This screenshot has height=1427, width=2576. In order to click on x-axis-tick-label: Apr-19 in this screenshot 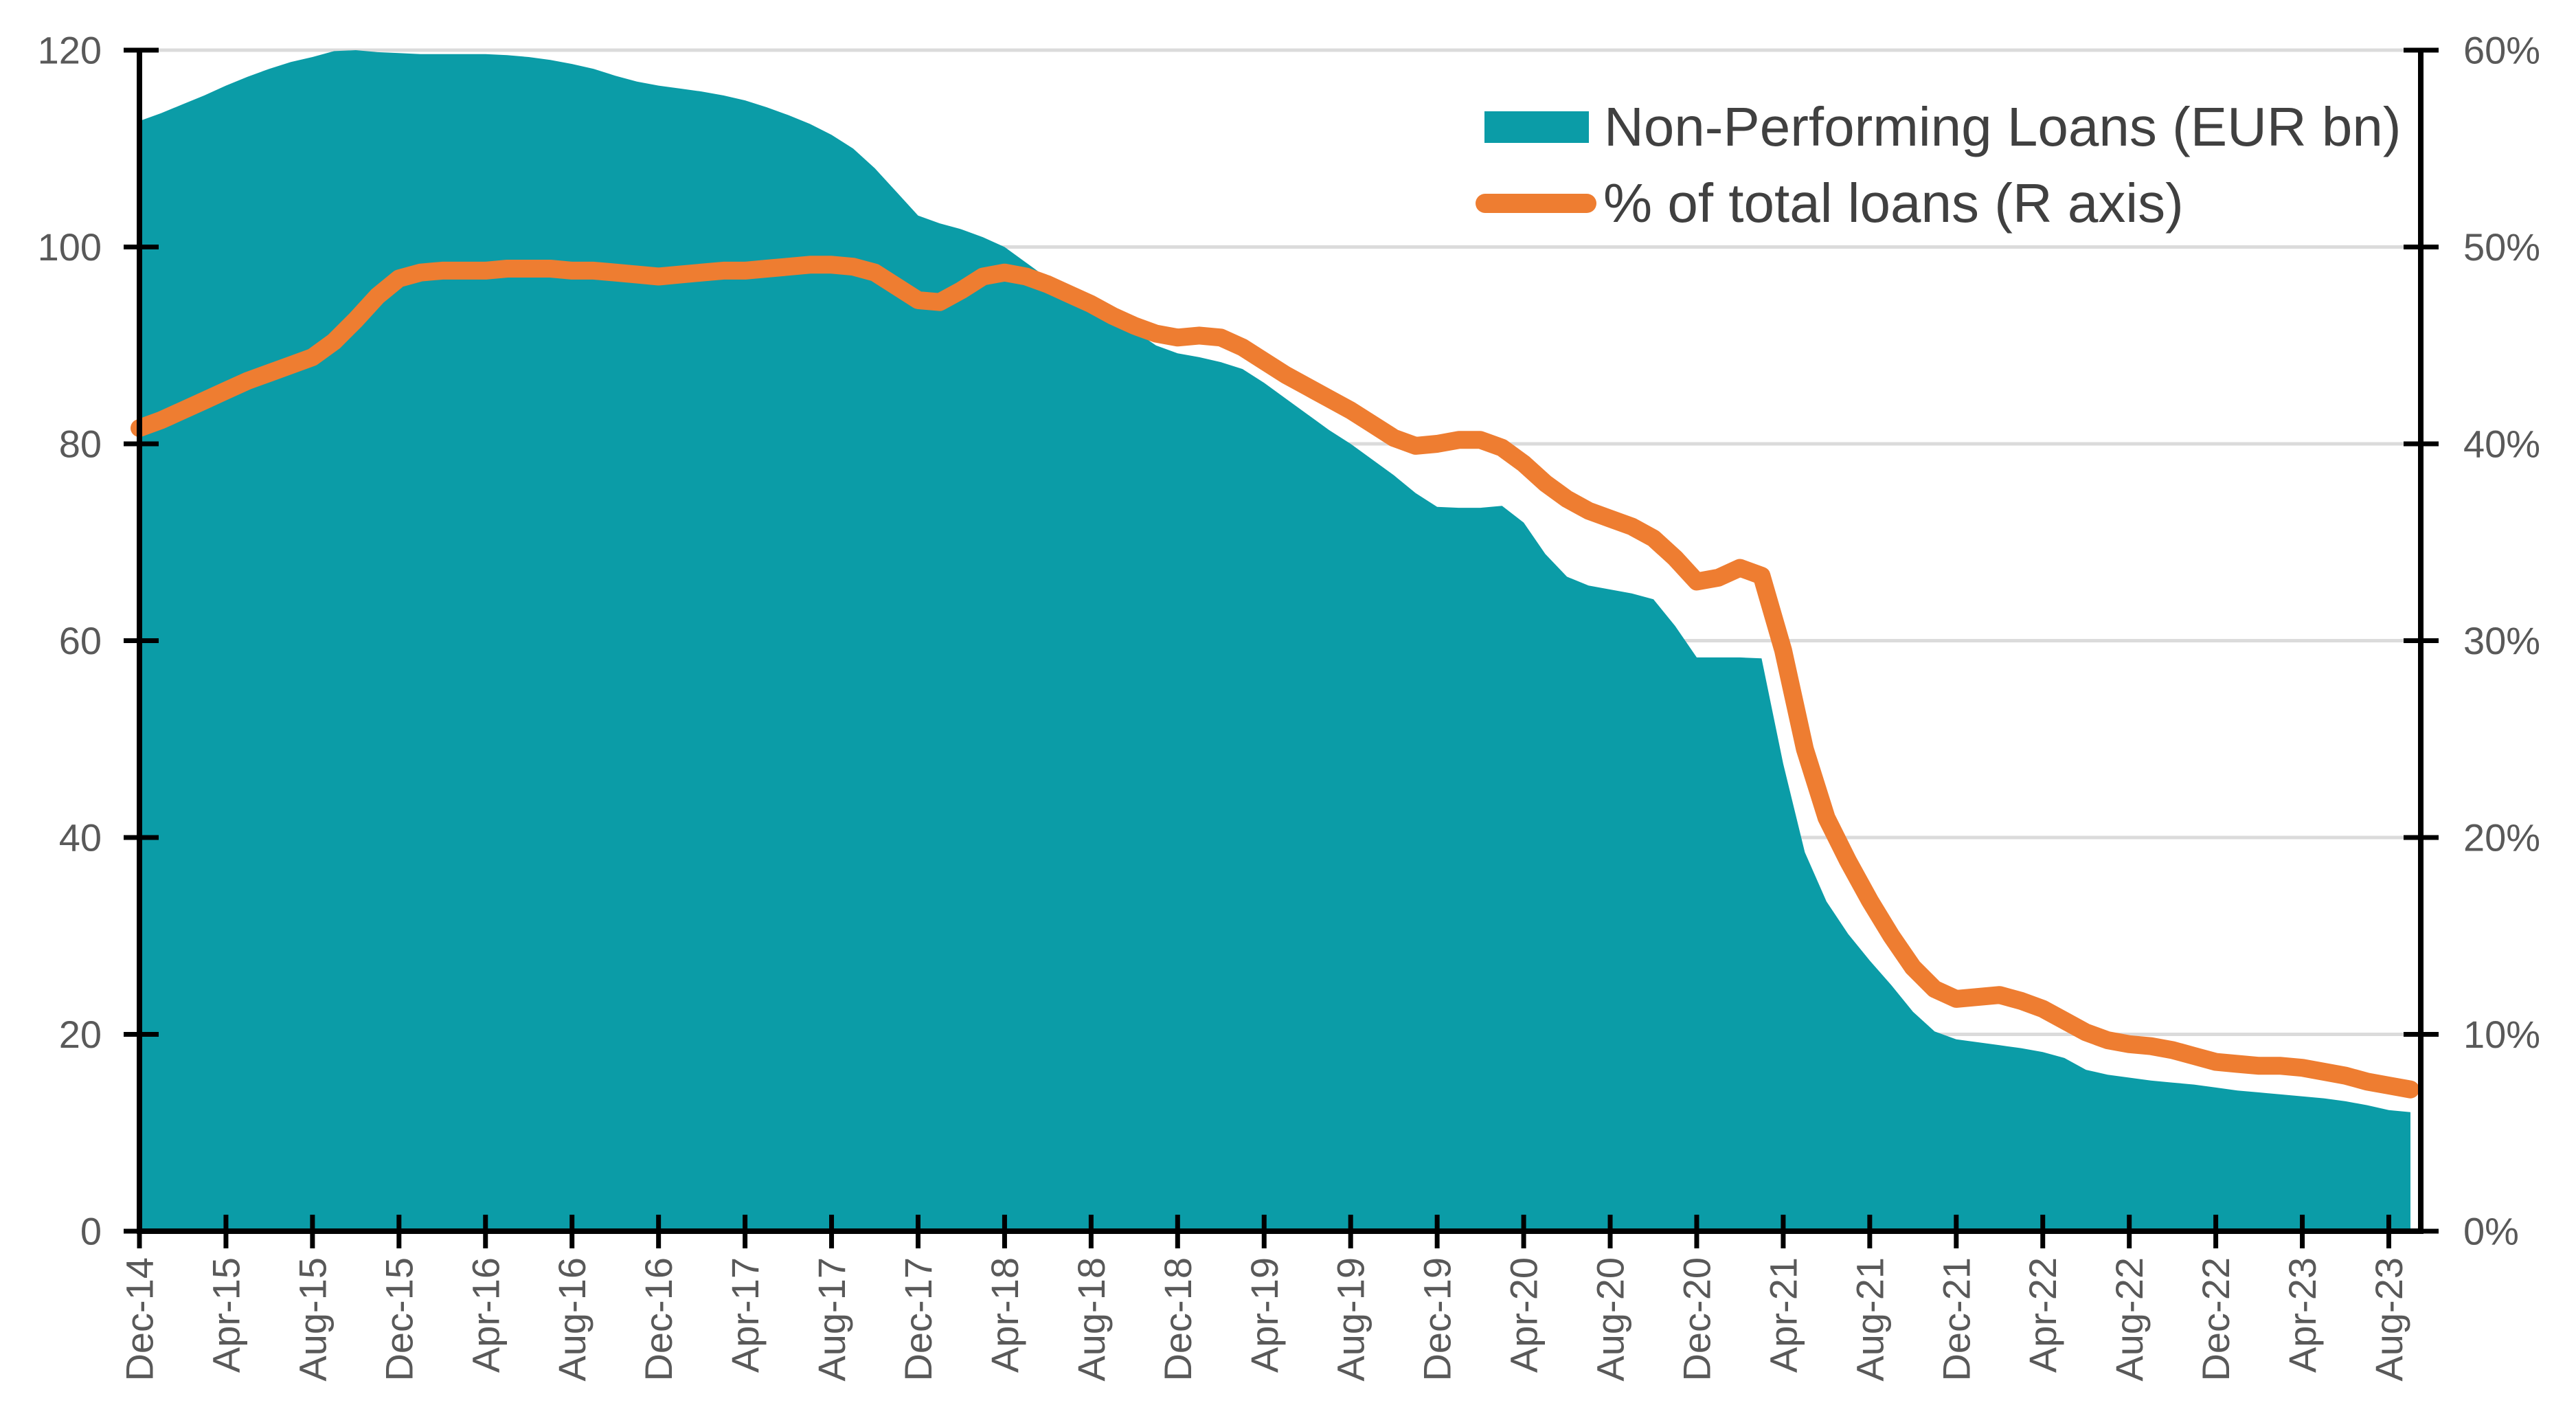, I will do `click(1264, 1315)`.